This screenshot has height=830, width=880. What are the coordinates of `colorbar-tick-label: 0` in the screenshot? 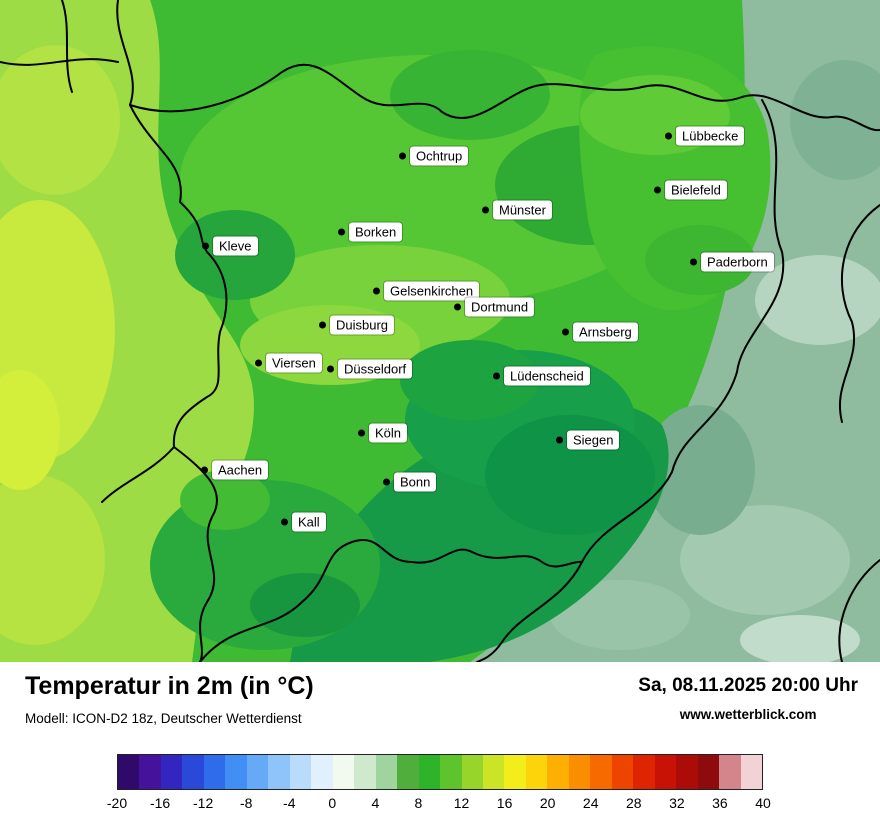 It's located at (332, 803).